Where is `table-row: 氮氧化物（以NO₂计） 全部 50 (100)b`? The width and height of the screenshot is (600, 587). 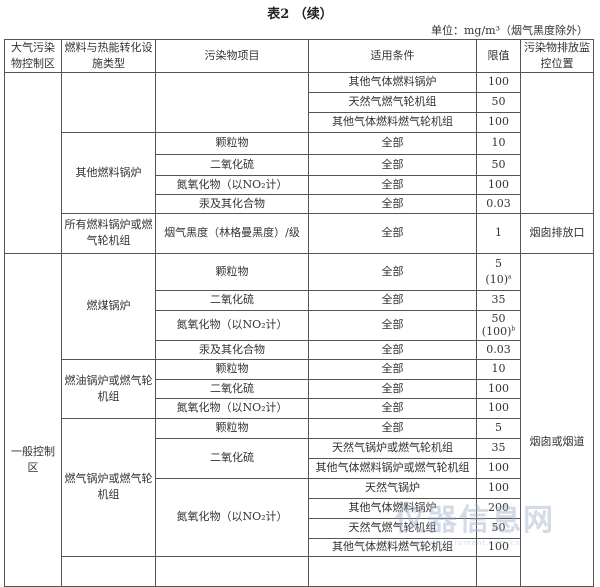
table-row: 氮氧化物（以NO₂计） 全部 50 (100)b is located at coordinates (299, 325).